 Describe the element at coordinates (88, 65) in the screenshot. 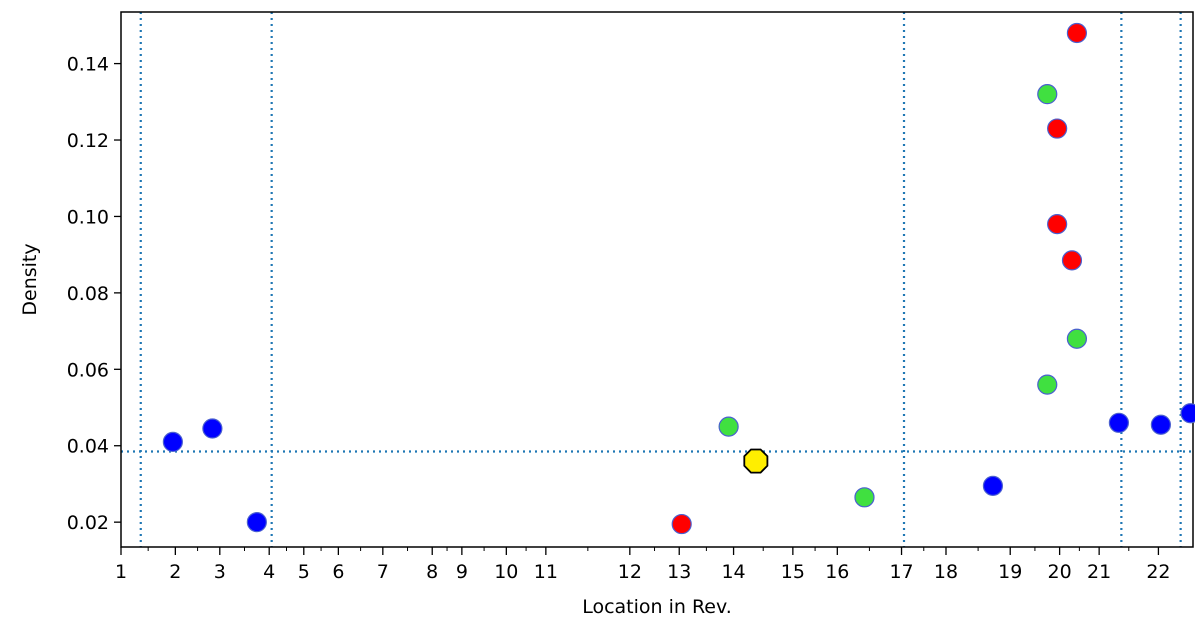

I see `y-tick-label: 0.14` at that location.